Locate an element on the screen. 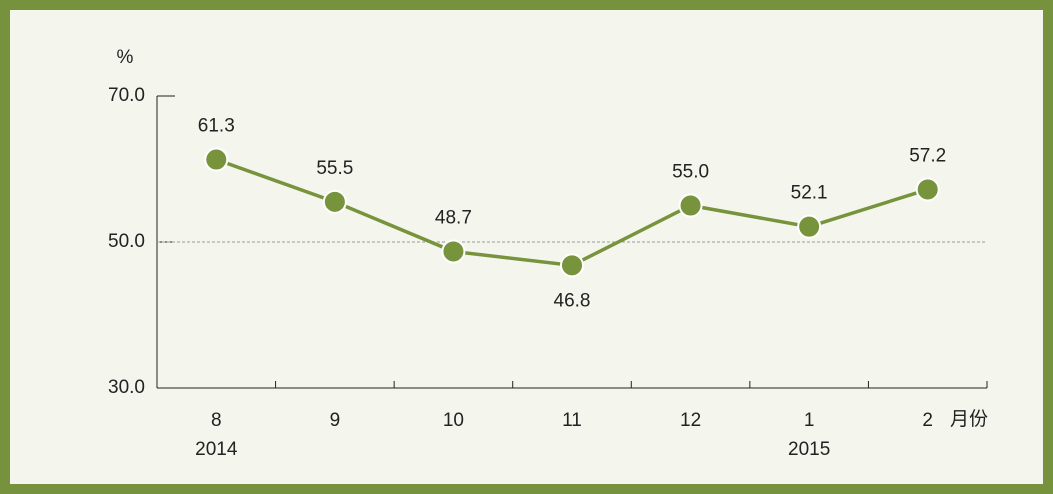  x-tick-label: 11 is located at coordinates (572, 420).